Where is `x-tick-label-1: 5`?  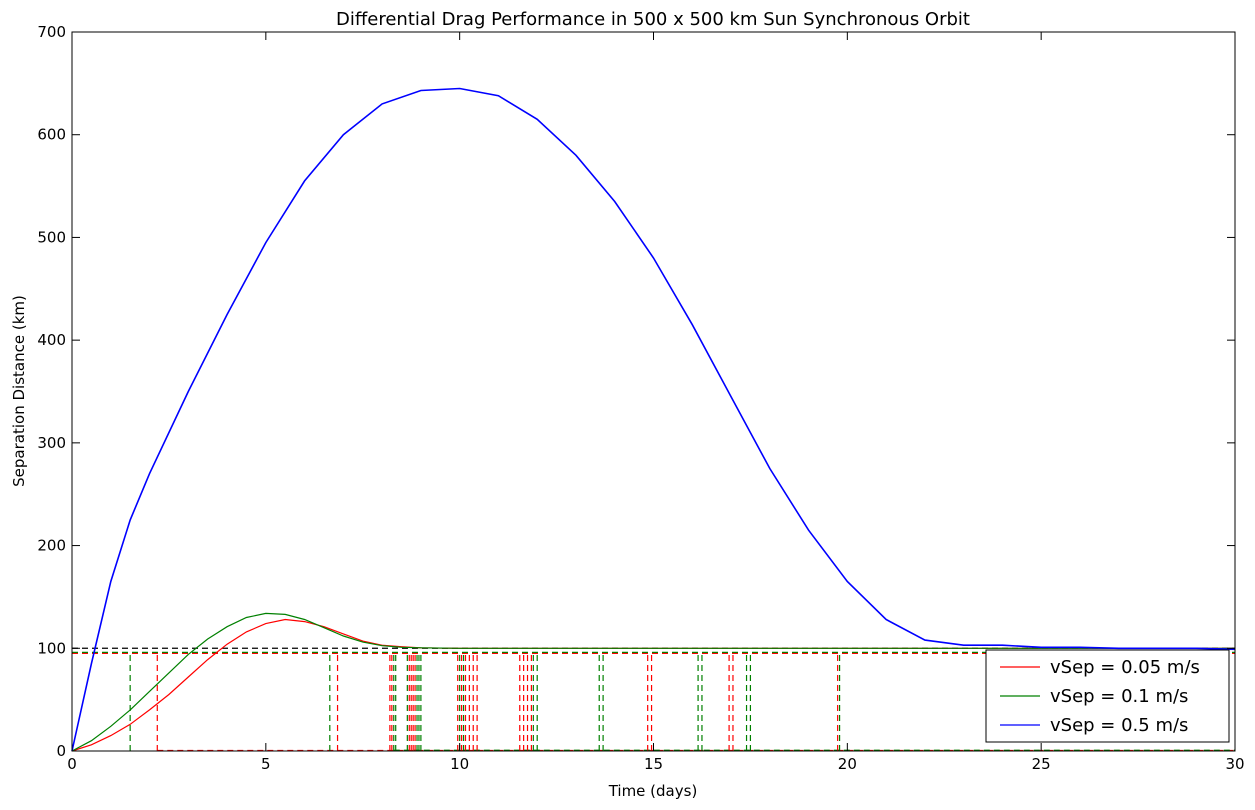
x-tick-label-1: 5 is located at coordinates (266, 764).